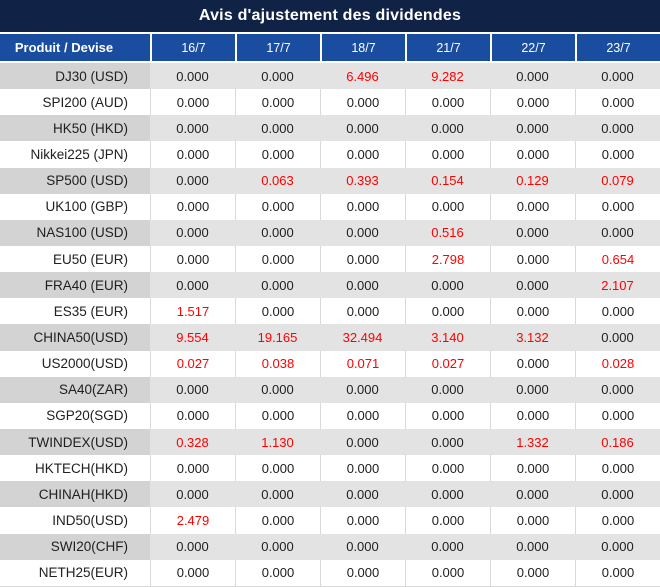 Image resolution: width=660 pixels, height=587 pixels. What do you see at coordinates (277, 363) in the screenshot?
I see `dividend-value: 0.038` at bounding box center [277, 363].